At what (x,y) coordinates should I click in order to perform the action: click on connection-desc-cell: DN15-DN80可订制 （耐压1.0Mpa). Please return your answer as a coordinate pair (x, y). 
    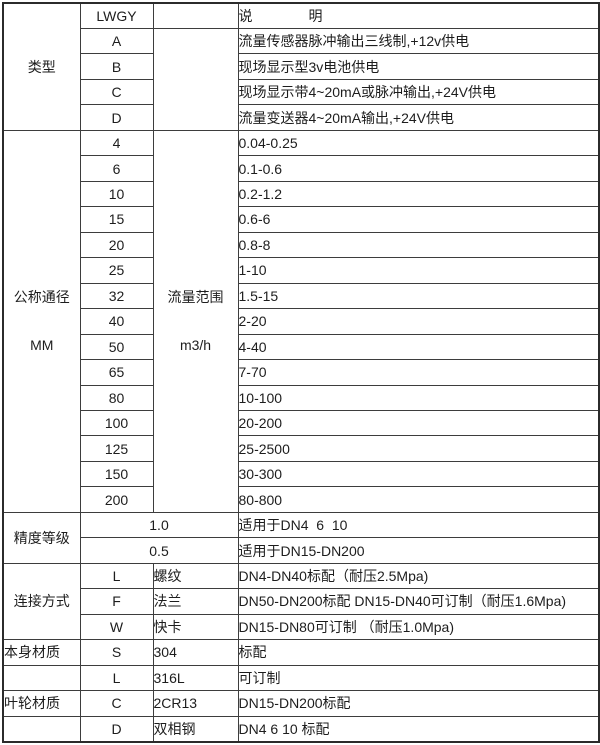
    Looking at the image, I should click on (418, 627).